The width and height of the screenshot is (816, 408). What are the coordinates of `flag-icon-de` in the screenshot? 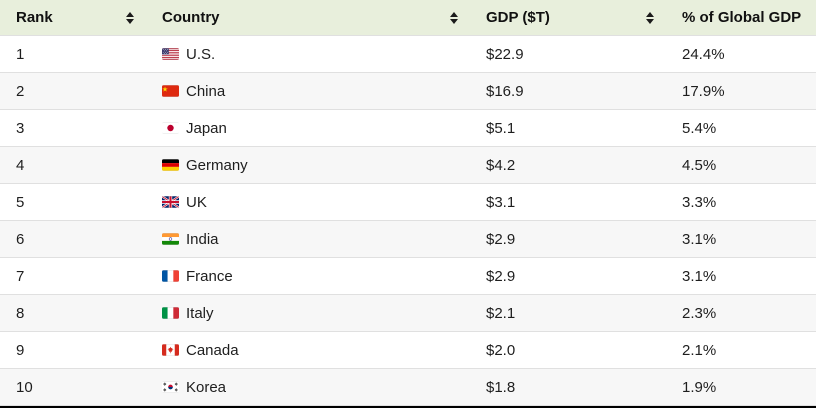 It's located at (170, 165).